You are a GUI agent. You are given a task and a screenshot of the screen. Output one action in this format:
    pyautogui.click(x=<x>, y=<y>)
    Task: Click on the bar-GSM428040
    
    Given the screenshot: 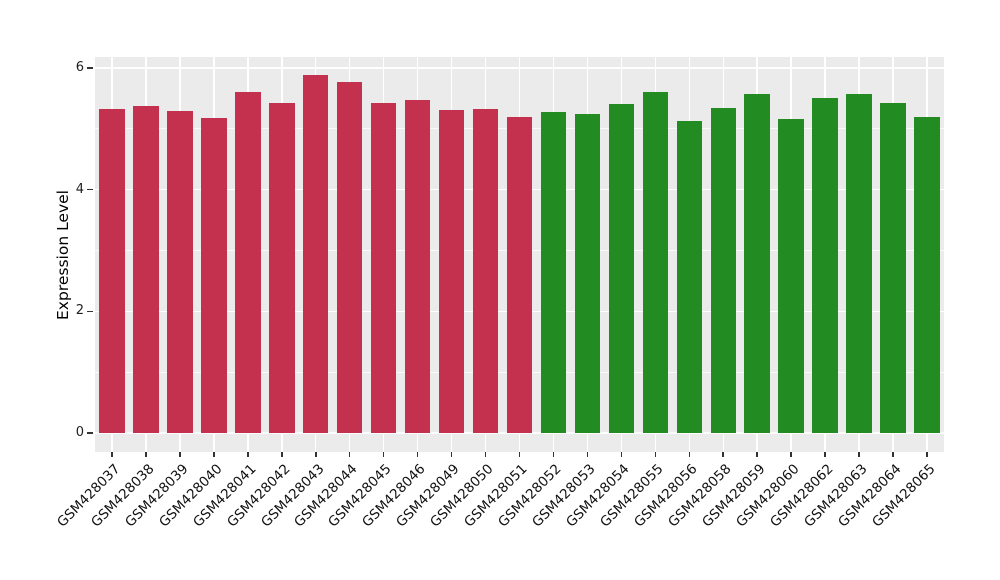 What is the action you would take?
    pyautogui.click(x=214, y=275)
    